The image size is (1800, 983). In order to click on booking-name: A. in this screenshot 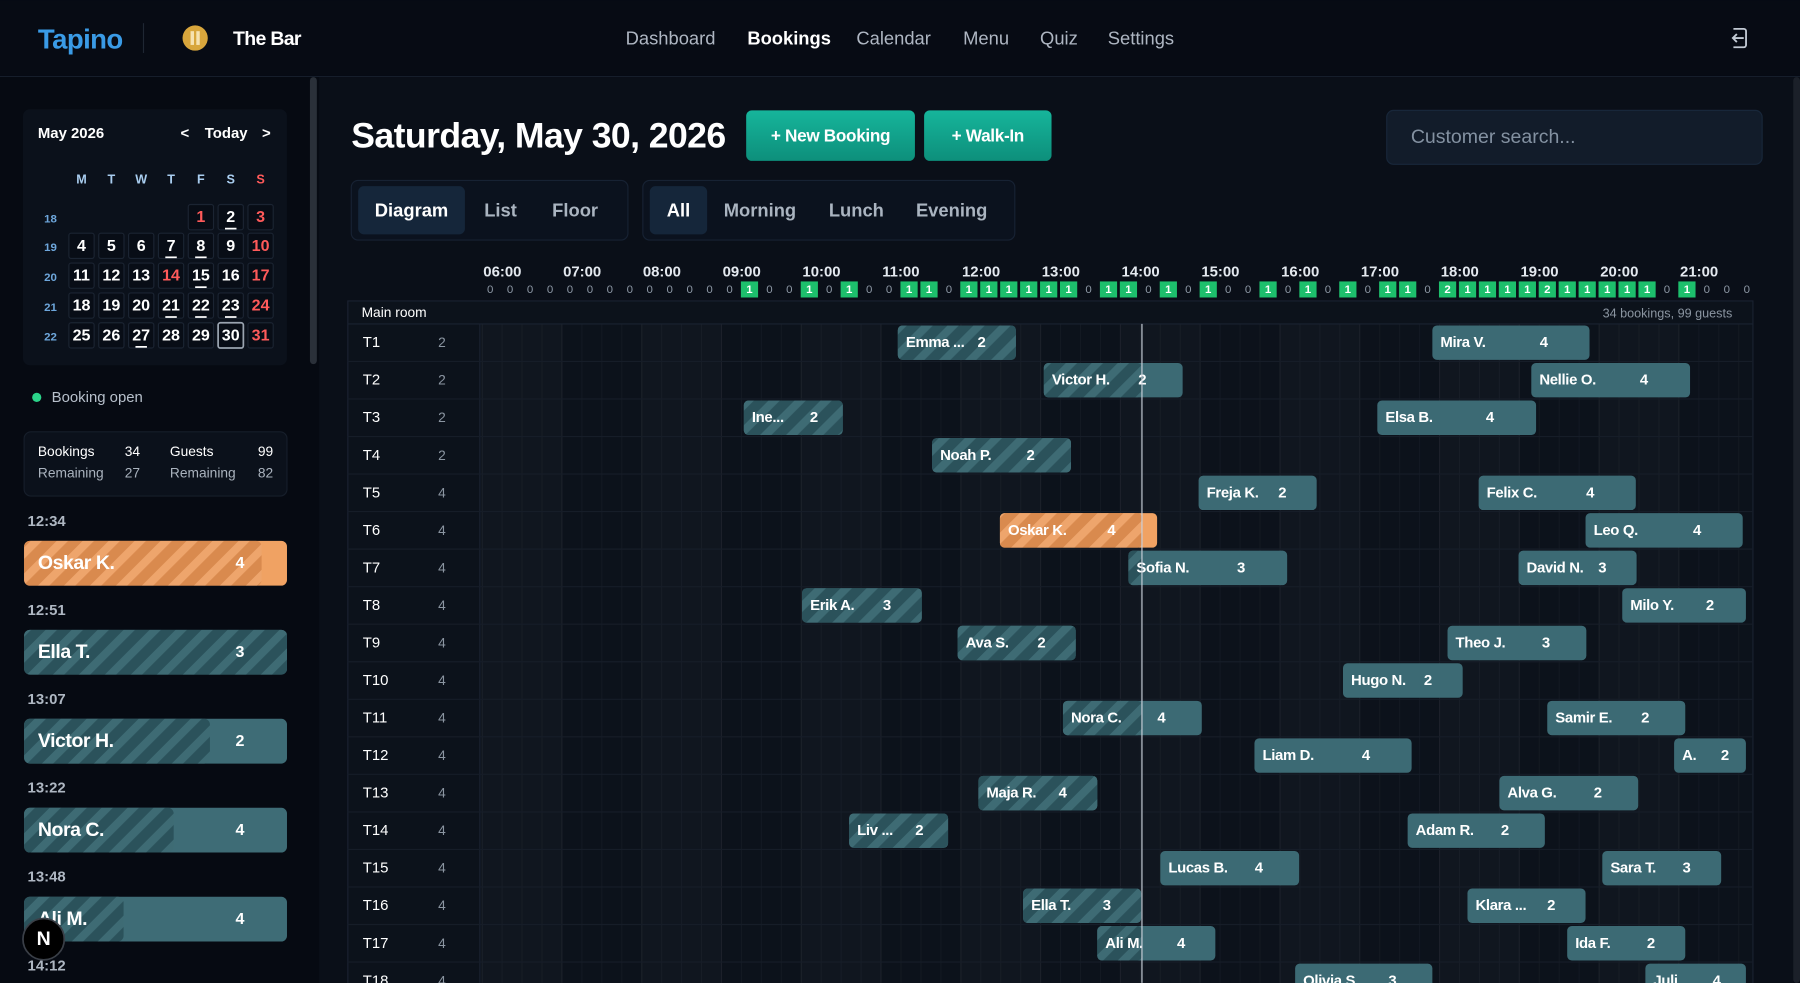, I will do `click(1689, 755)`.